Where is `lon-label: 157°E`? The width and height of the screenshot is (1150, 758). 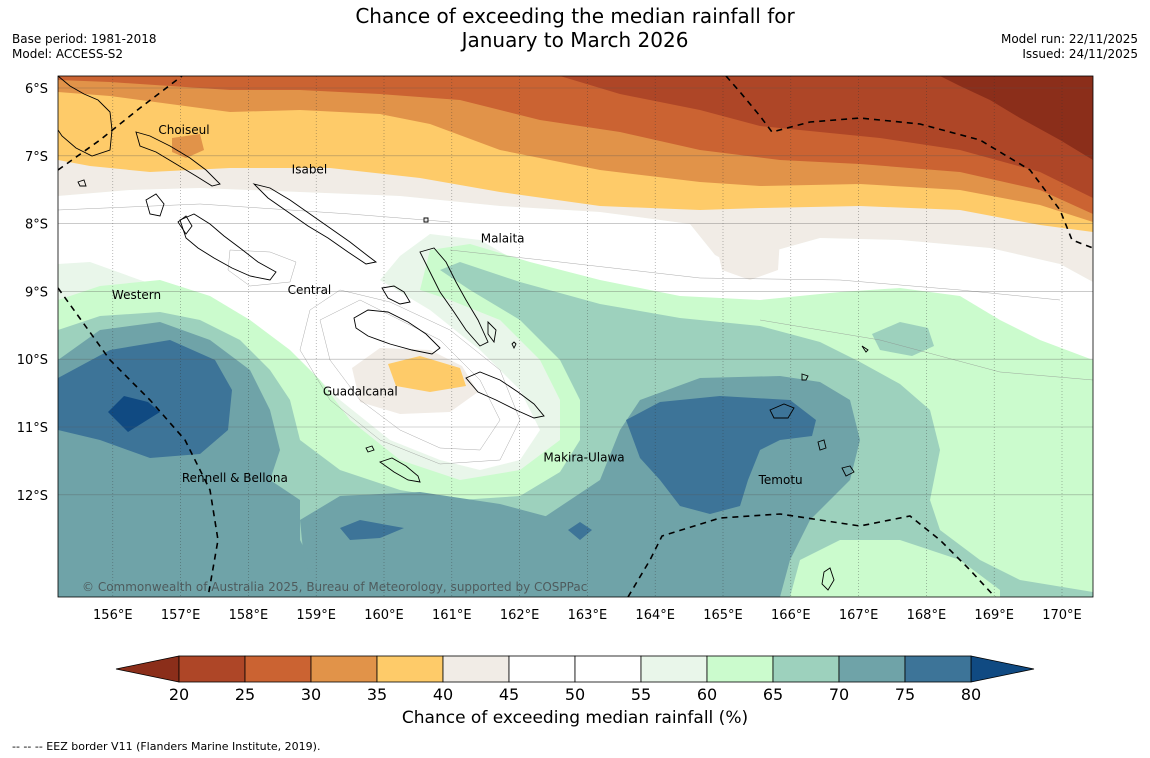 lon-label: 157°E is located at coordinates (181, 615).